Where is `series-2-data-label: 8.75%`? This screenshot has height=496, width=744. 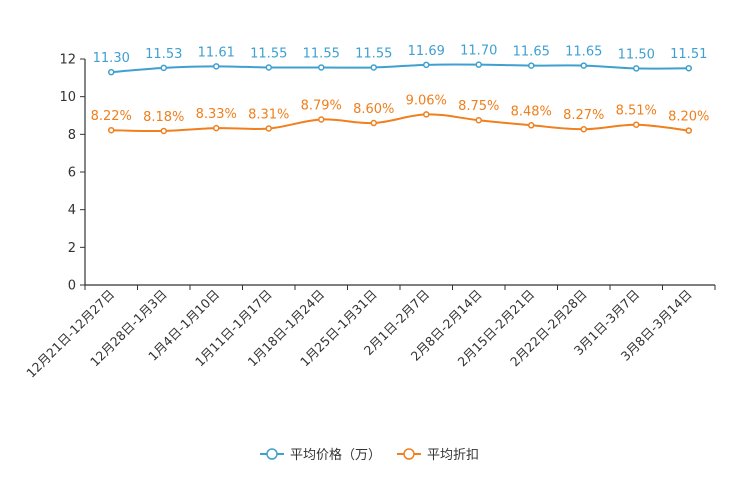 series-2-data-label: 8.75% is located at coordinates (478, 106).